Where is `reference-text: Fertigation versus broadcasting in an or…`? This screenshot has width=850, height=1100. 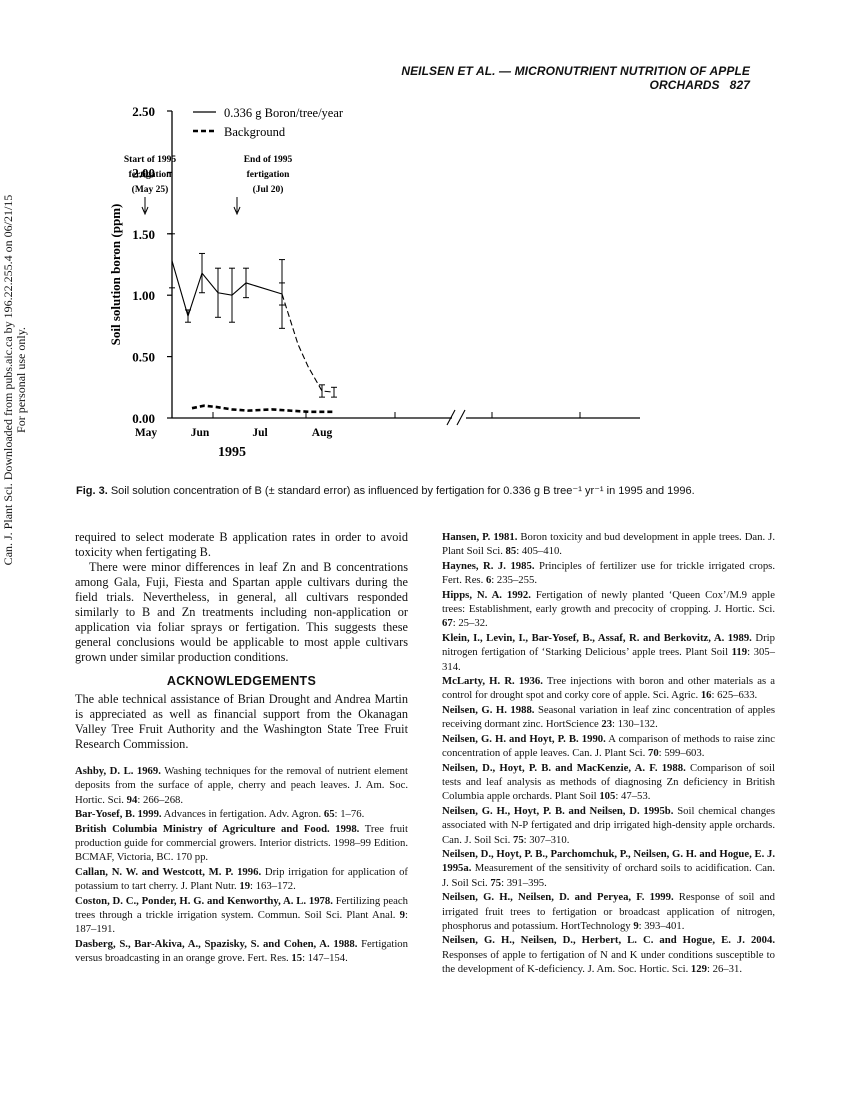
reference-text: Fertigation versus broadcasting in an or… is located at coordinates (241, 951).